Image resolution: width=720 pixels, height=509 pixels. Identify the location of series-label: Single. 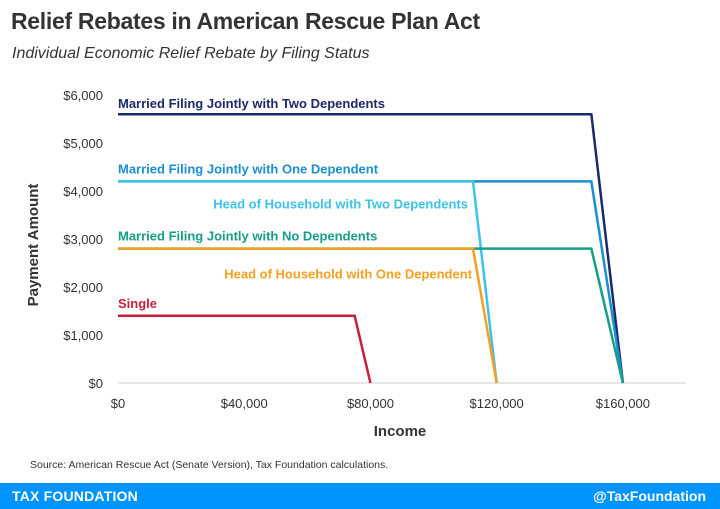
(137, 303).